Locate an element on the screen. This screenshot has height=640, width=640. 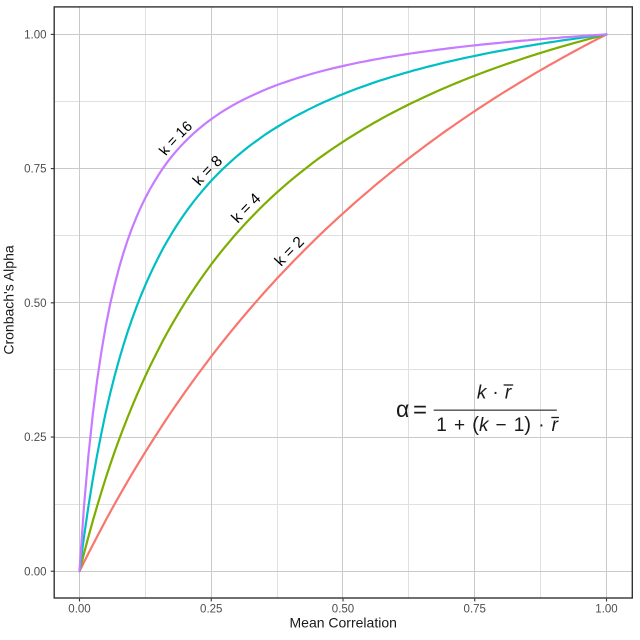
svg-text: α is located at coordinates (402, 409).